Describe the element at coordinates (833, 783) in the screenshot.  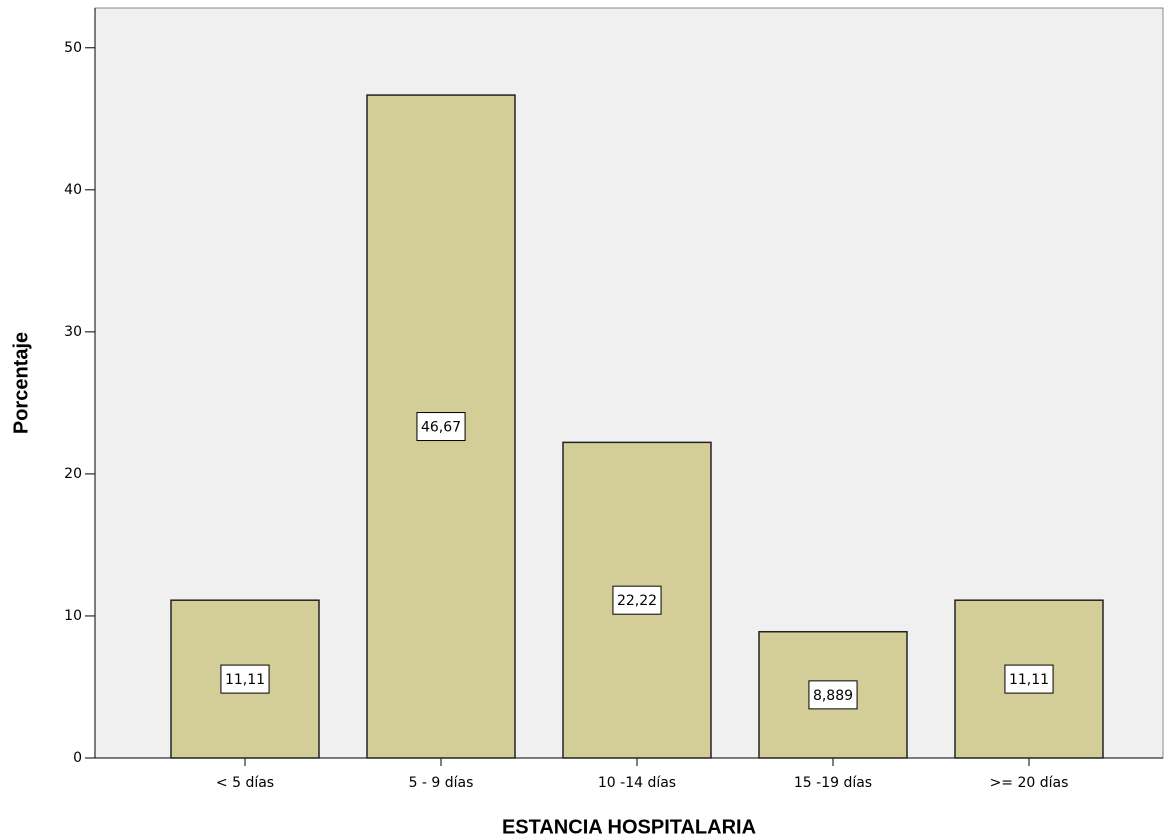
I see `x-tick-label: 15 -19 días` at that location.